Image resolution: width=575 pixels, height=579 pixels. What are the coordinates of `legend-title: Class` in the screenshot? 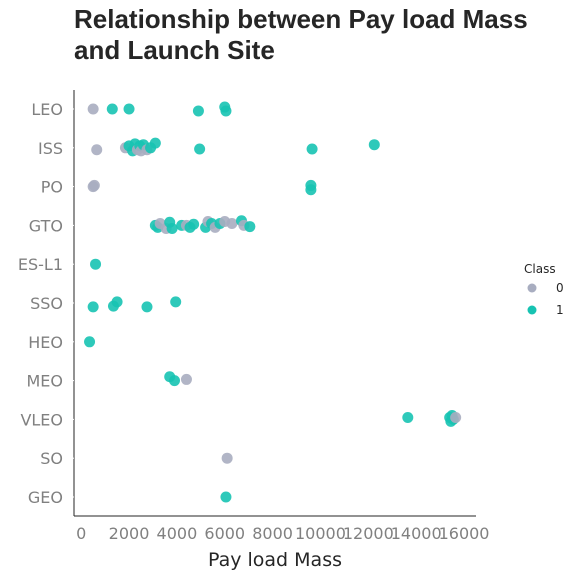 It's located at (540, 269).